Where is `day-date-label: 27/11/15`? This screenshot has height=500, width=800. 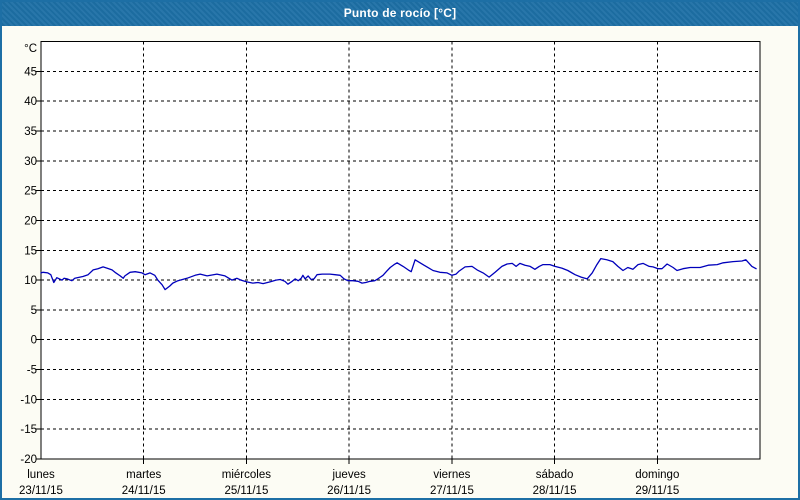
day-date-label: 27/11/15 is located at coordinates (452, 491).